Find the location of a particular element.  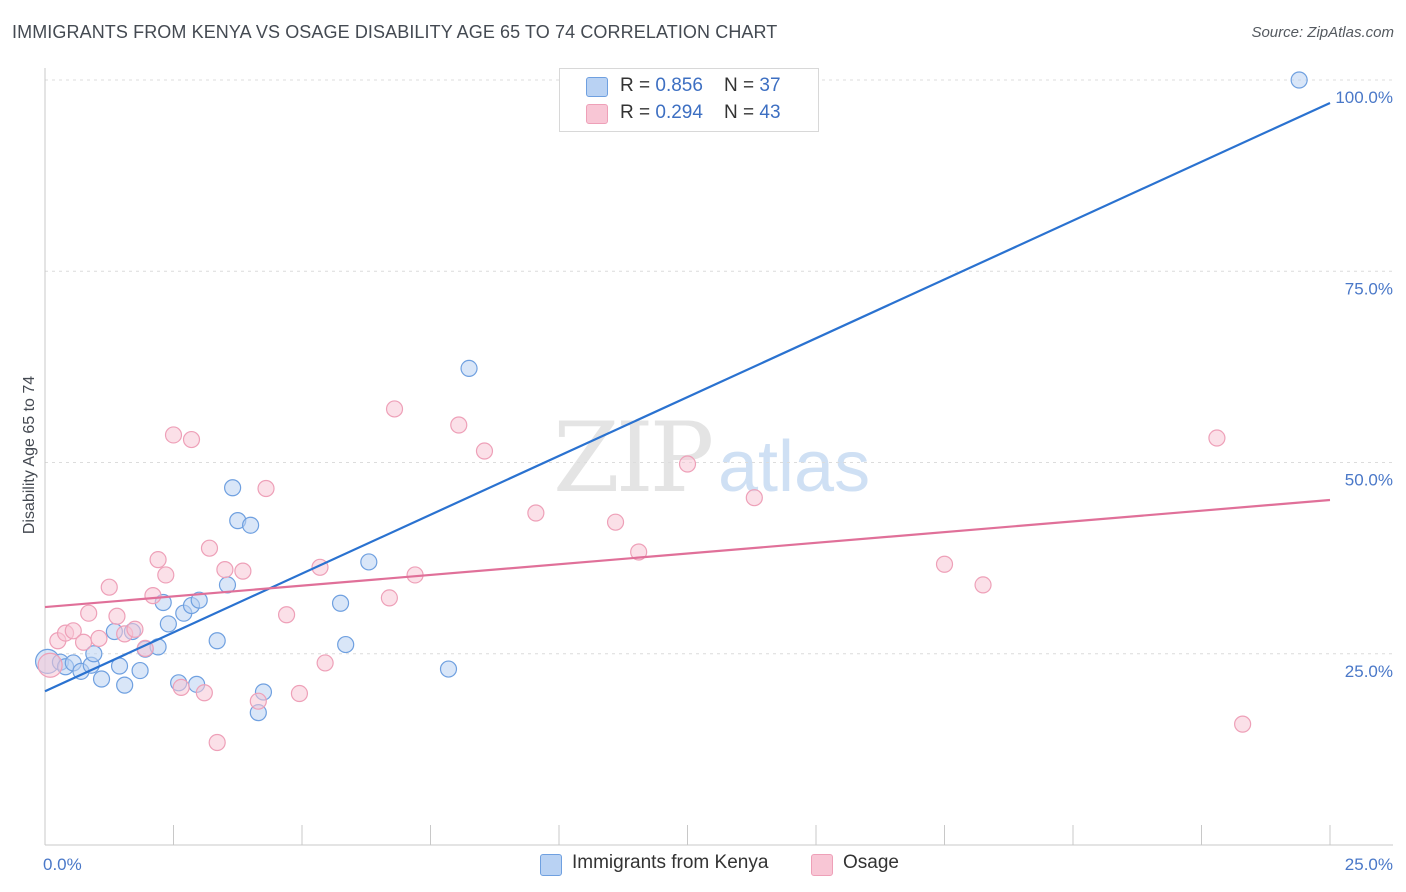

legend: R = 0.856 N = 37 R = 0.294 N = 43 is located at coordinates (689, 100).